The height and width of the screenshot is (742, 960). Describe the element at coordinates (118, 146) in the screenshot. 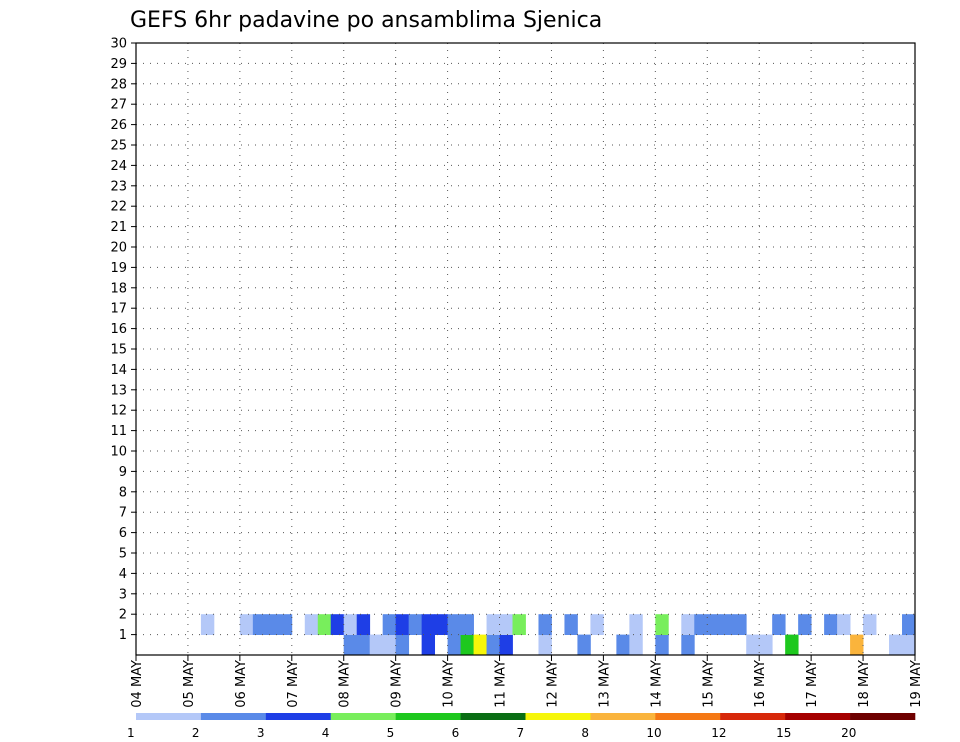

I see `y-tick-label: 25` at that location.